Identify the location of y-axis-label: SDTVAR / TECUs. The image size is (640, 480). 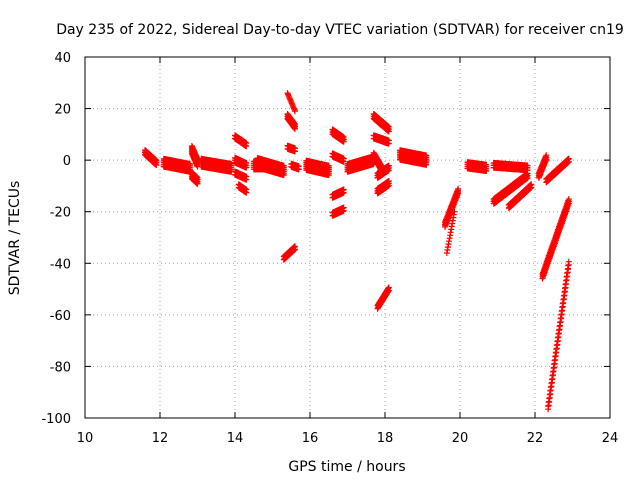
(15, 238).